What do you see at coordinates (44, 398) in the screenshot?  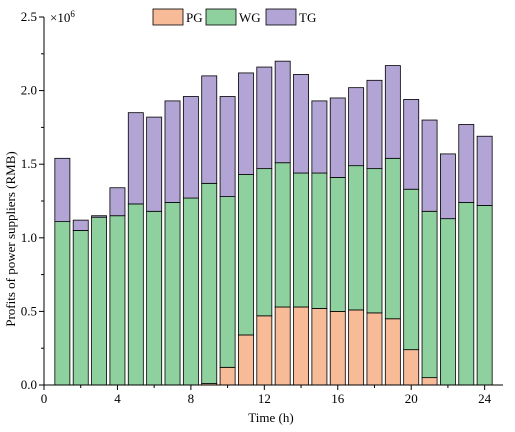 I see `x-tick-label: 0` at bounding box center [44, 398].